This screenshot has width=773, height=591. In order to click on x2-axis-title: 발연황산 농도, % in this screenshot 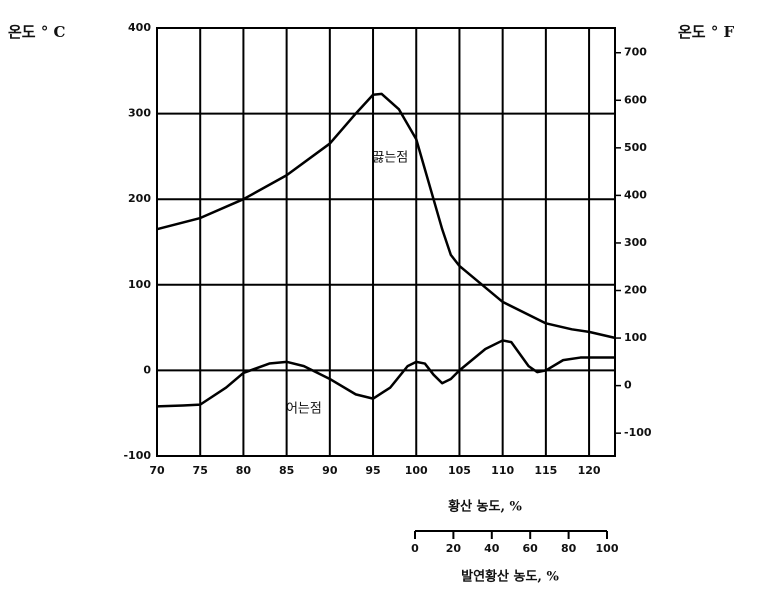, I will do `click(510, 577)`.